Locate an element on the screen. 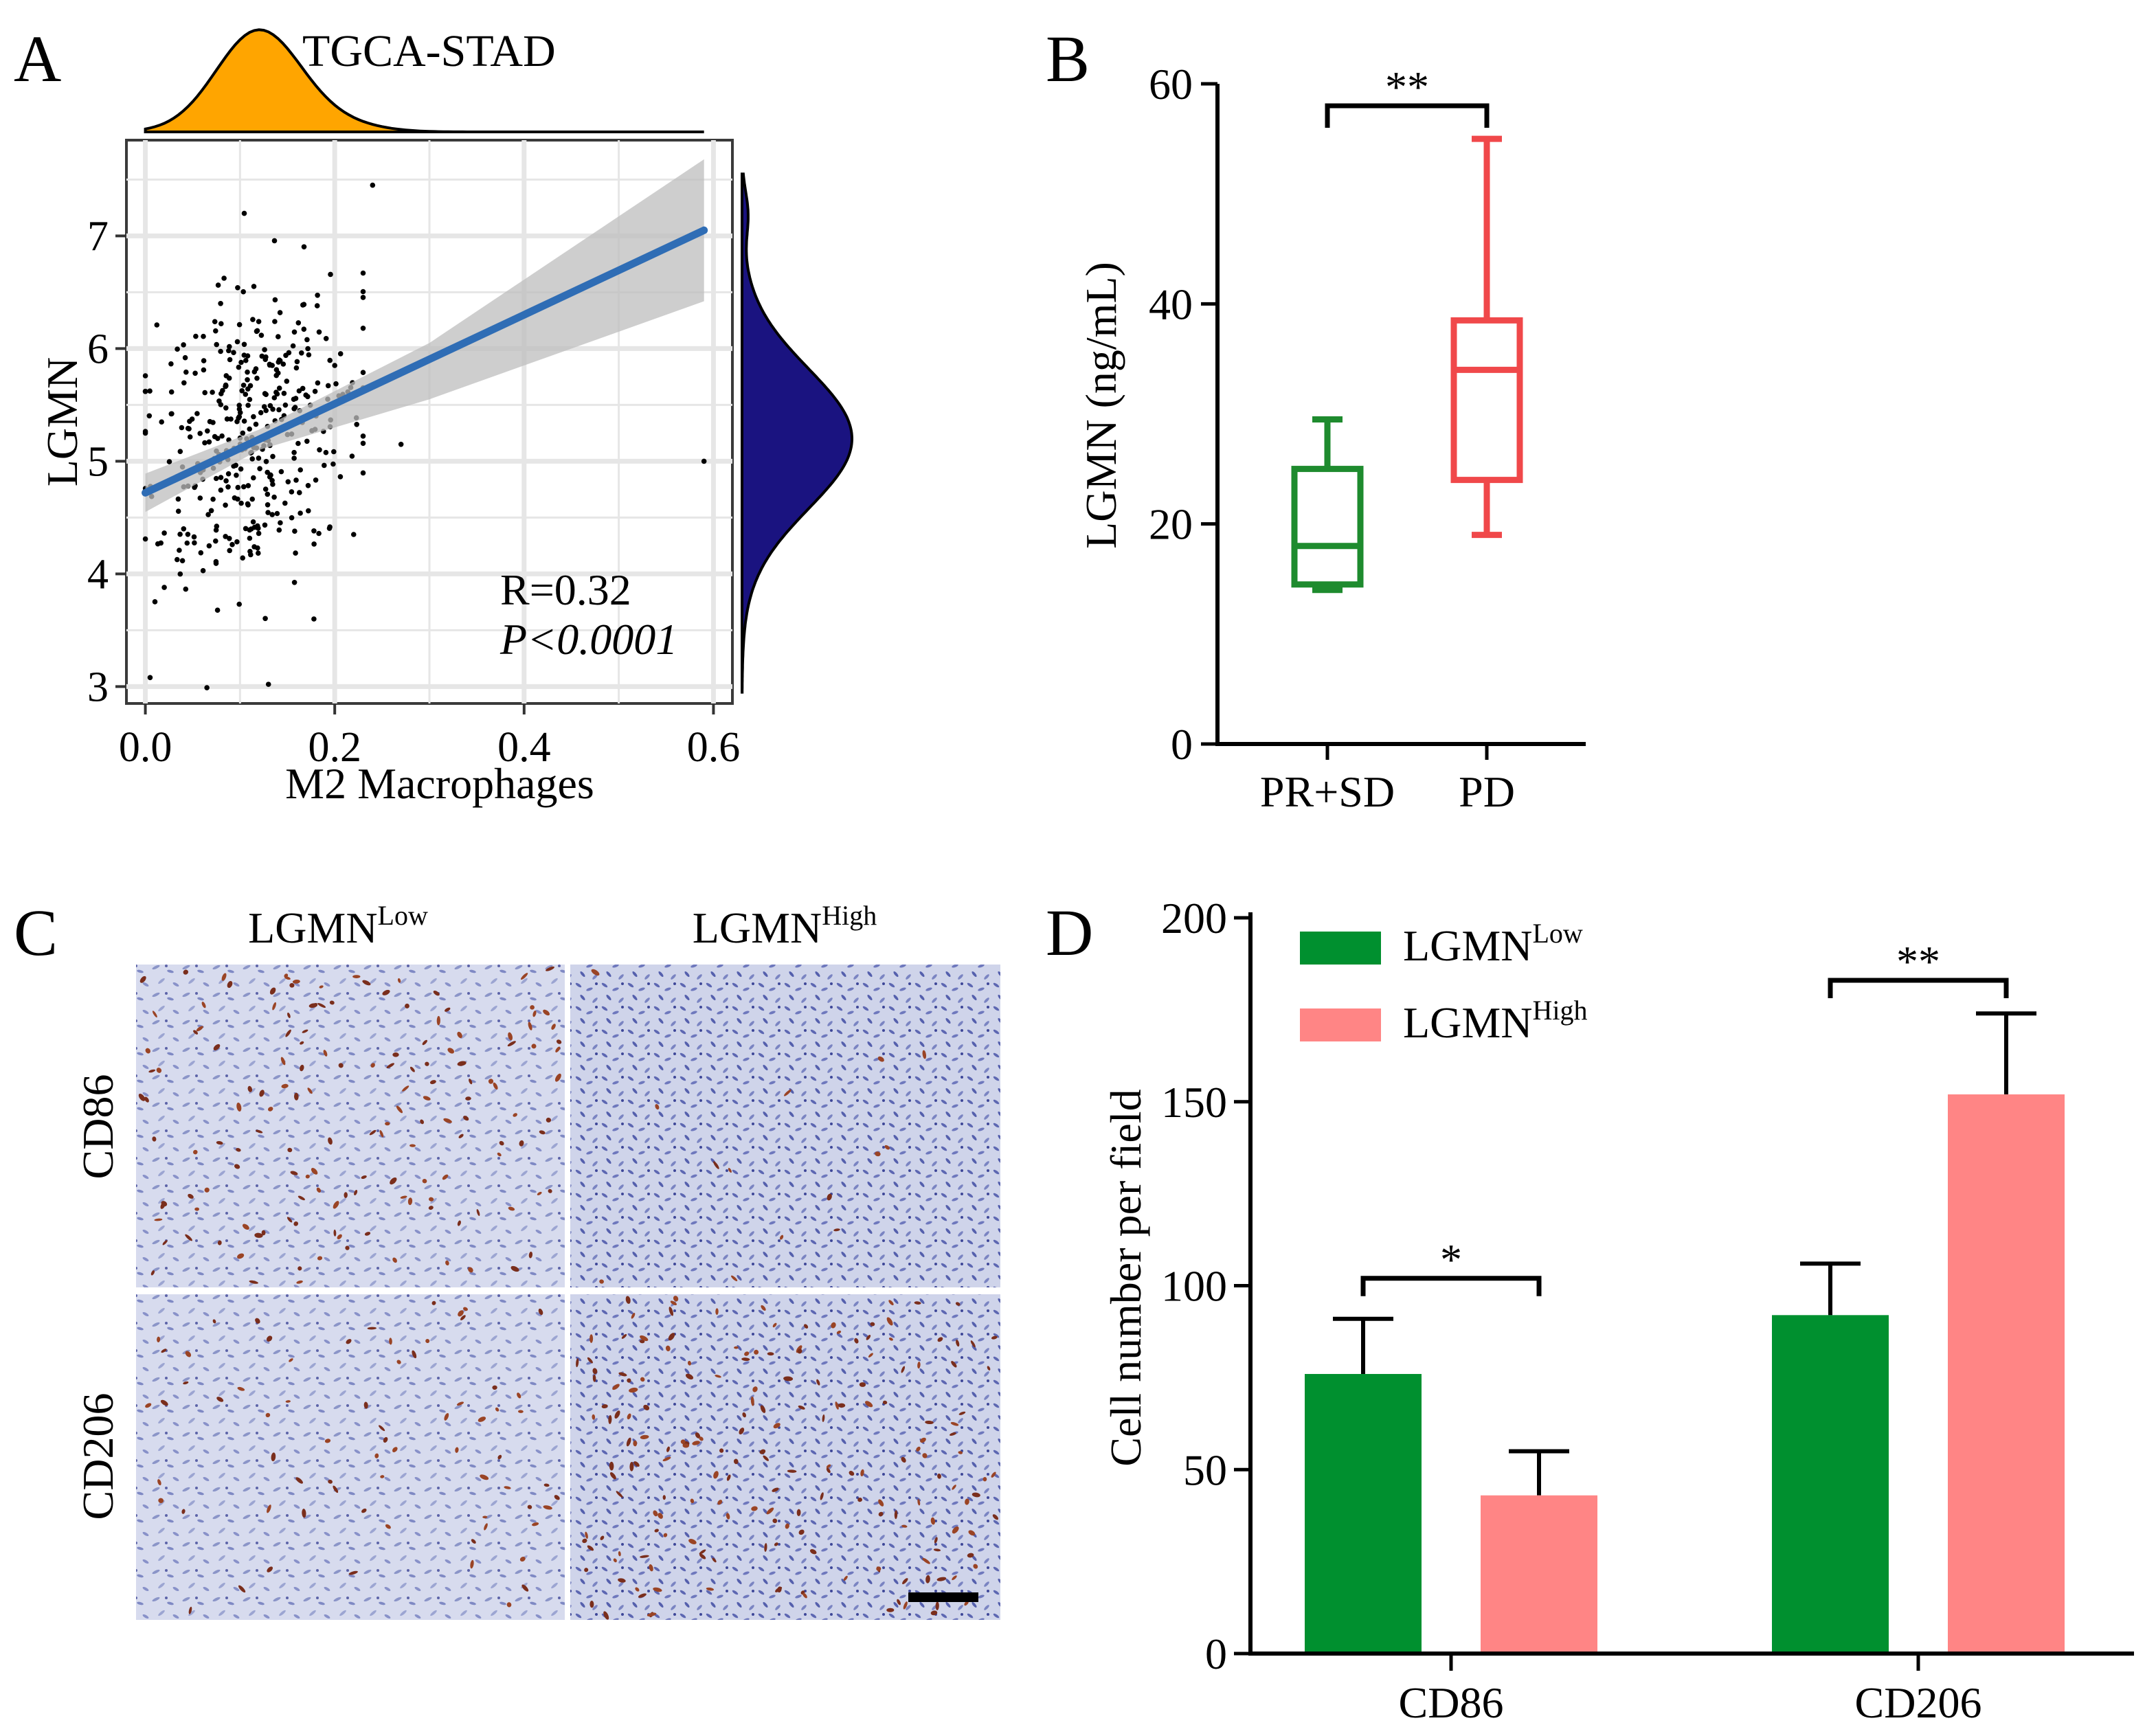  y-tick-label: 20 is located at coordinates (1171, 524).